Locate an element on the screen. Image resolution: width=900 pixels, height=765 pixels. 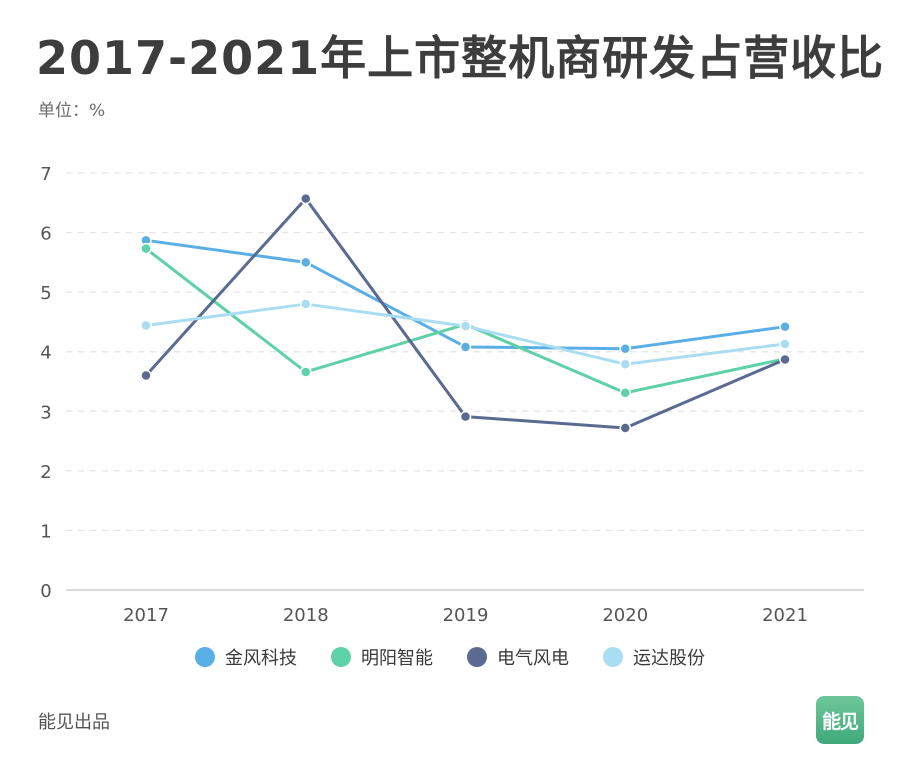
y-tick-label: 0 is located at coordinates (45, 591).